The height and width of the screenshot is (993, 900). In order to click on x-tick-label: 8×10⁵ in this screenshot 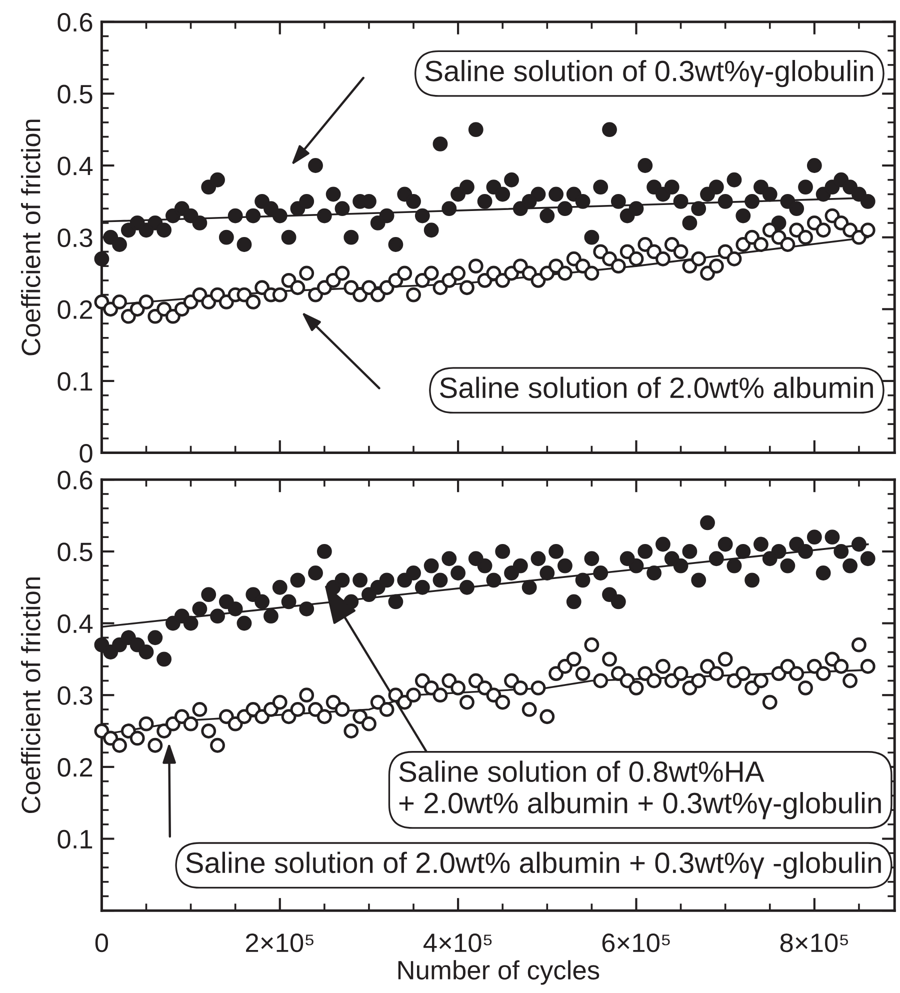, I will do `click(814, 943)`.